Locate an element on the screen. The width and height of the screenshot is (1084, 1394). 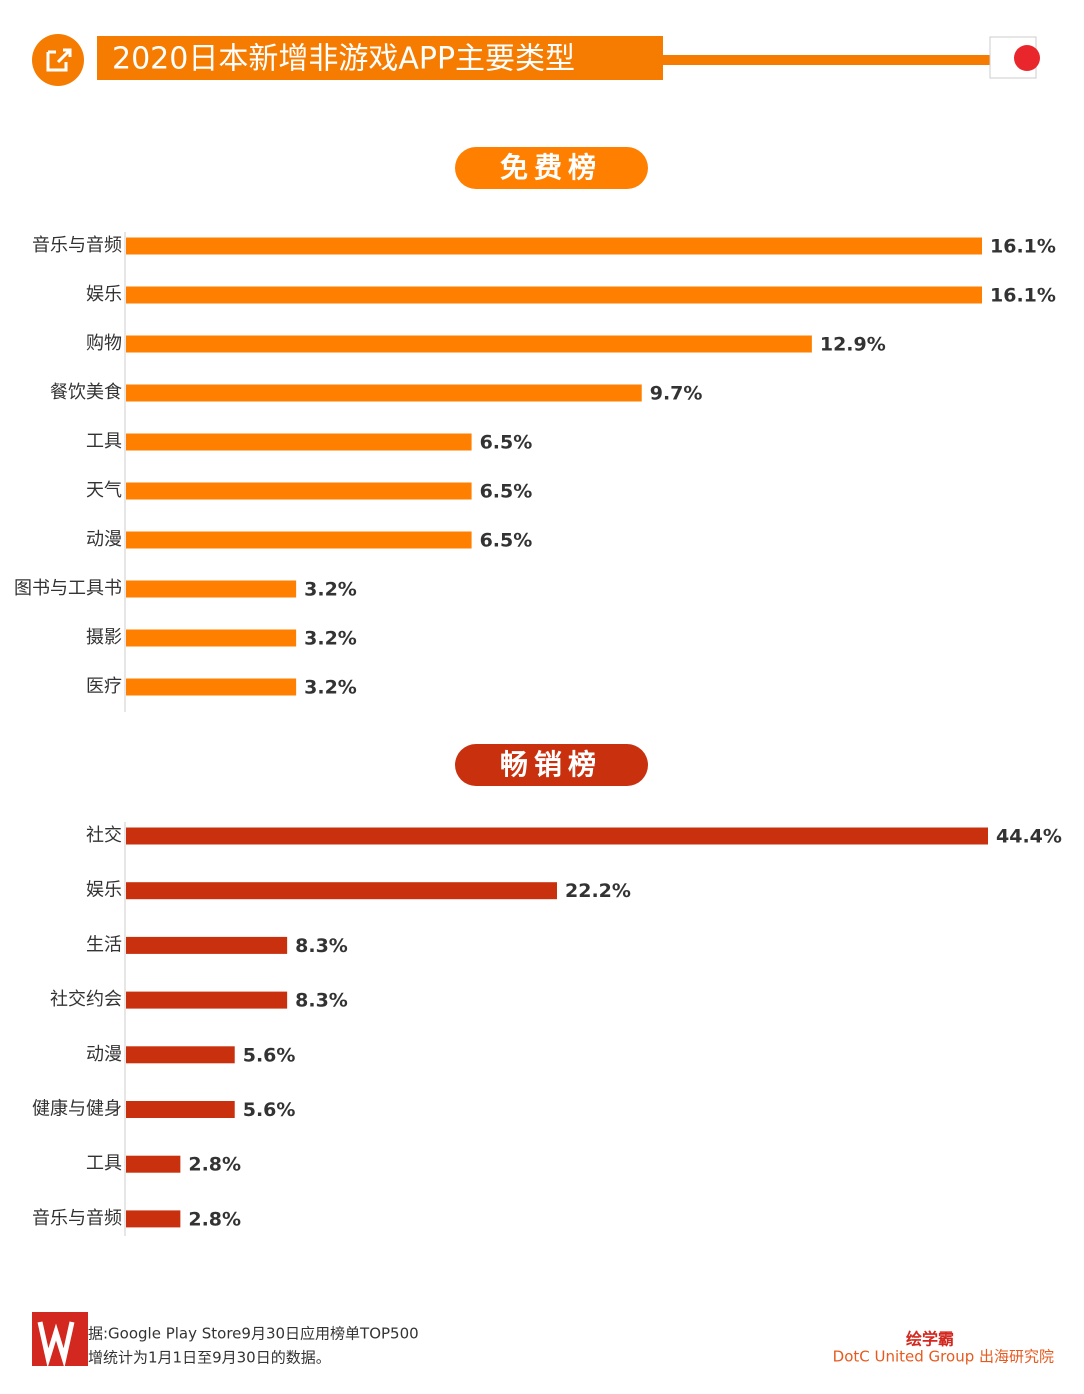
header-line is located at coordinates (826, 60).